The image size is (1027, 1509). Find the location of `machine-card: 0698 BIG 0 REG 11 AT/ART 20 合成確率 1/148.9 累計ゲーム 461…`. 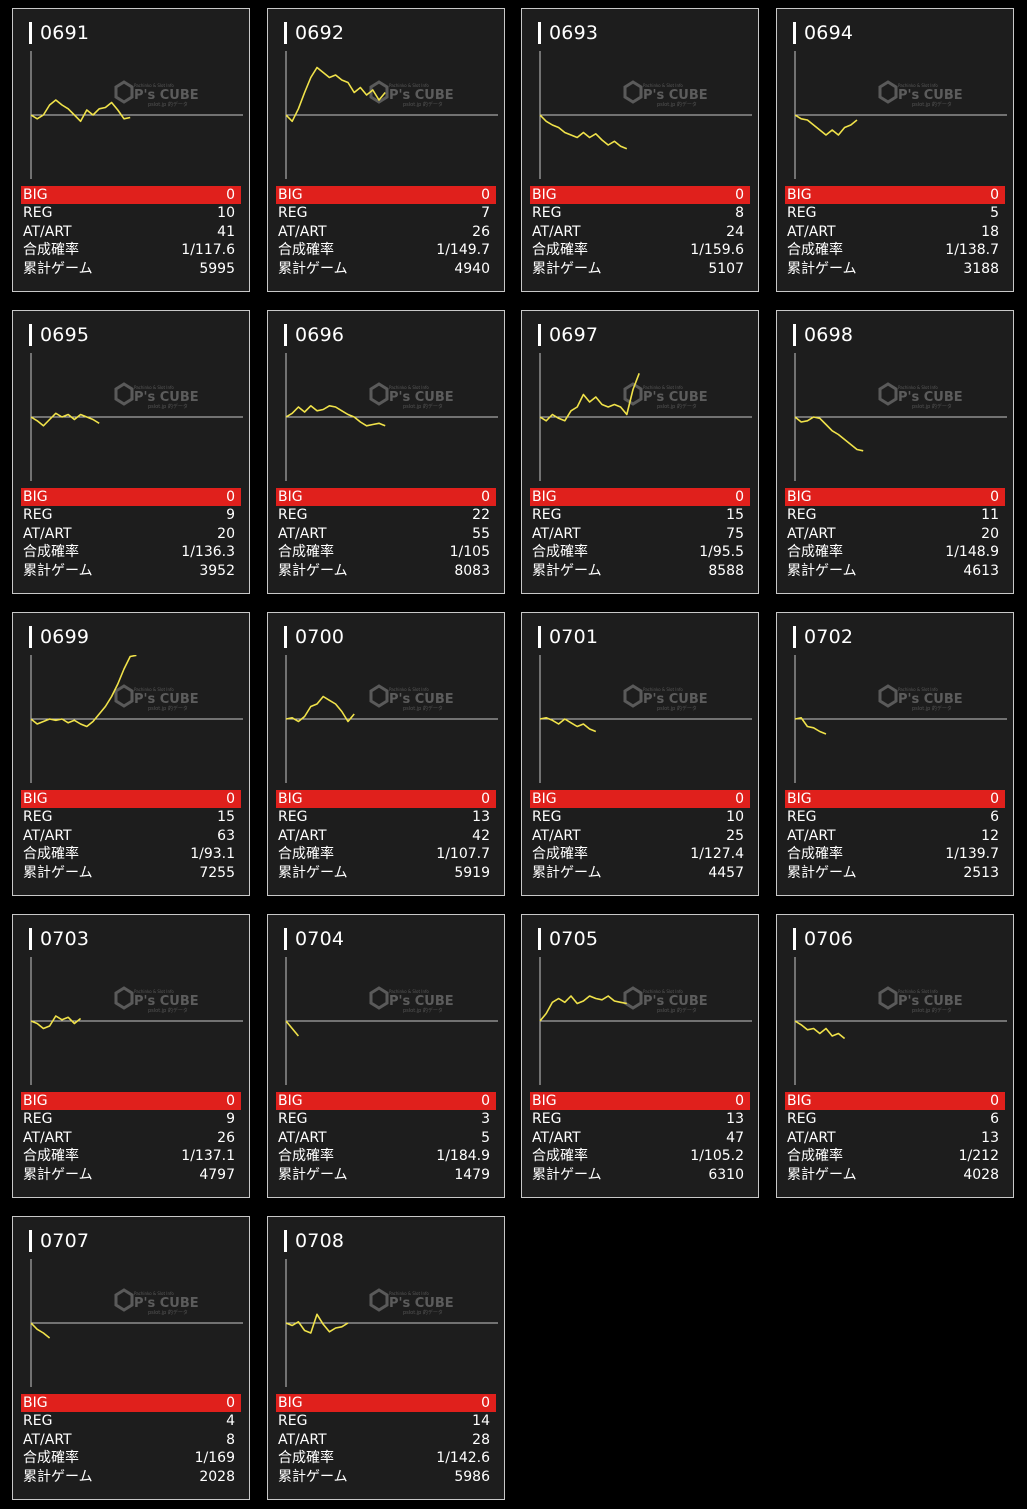

machine-card: 0698 BIG 0 REG 11 AT/ART 20 合成確率 1/148.9 累計ゲーム 461… is located at coordinates (895, 452).